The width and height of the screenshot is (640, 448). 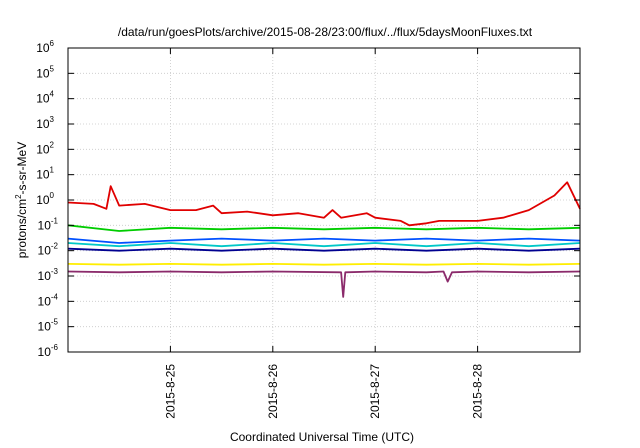 I want to click on y-tick-label: 10⁶, so click(x=45, y=47).